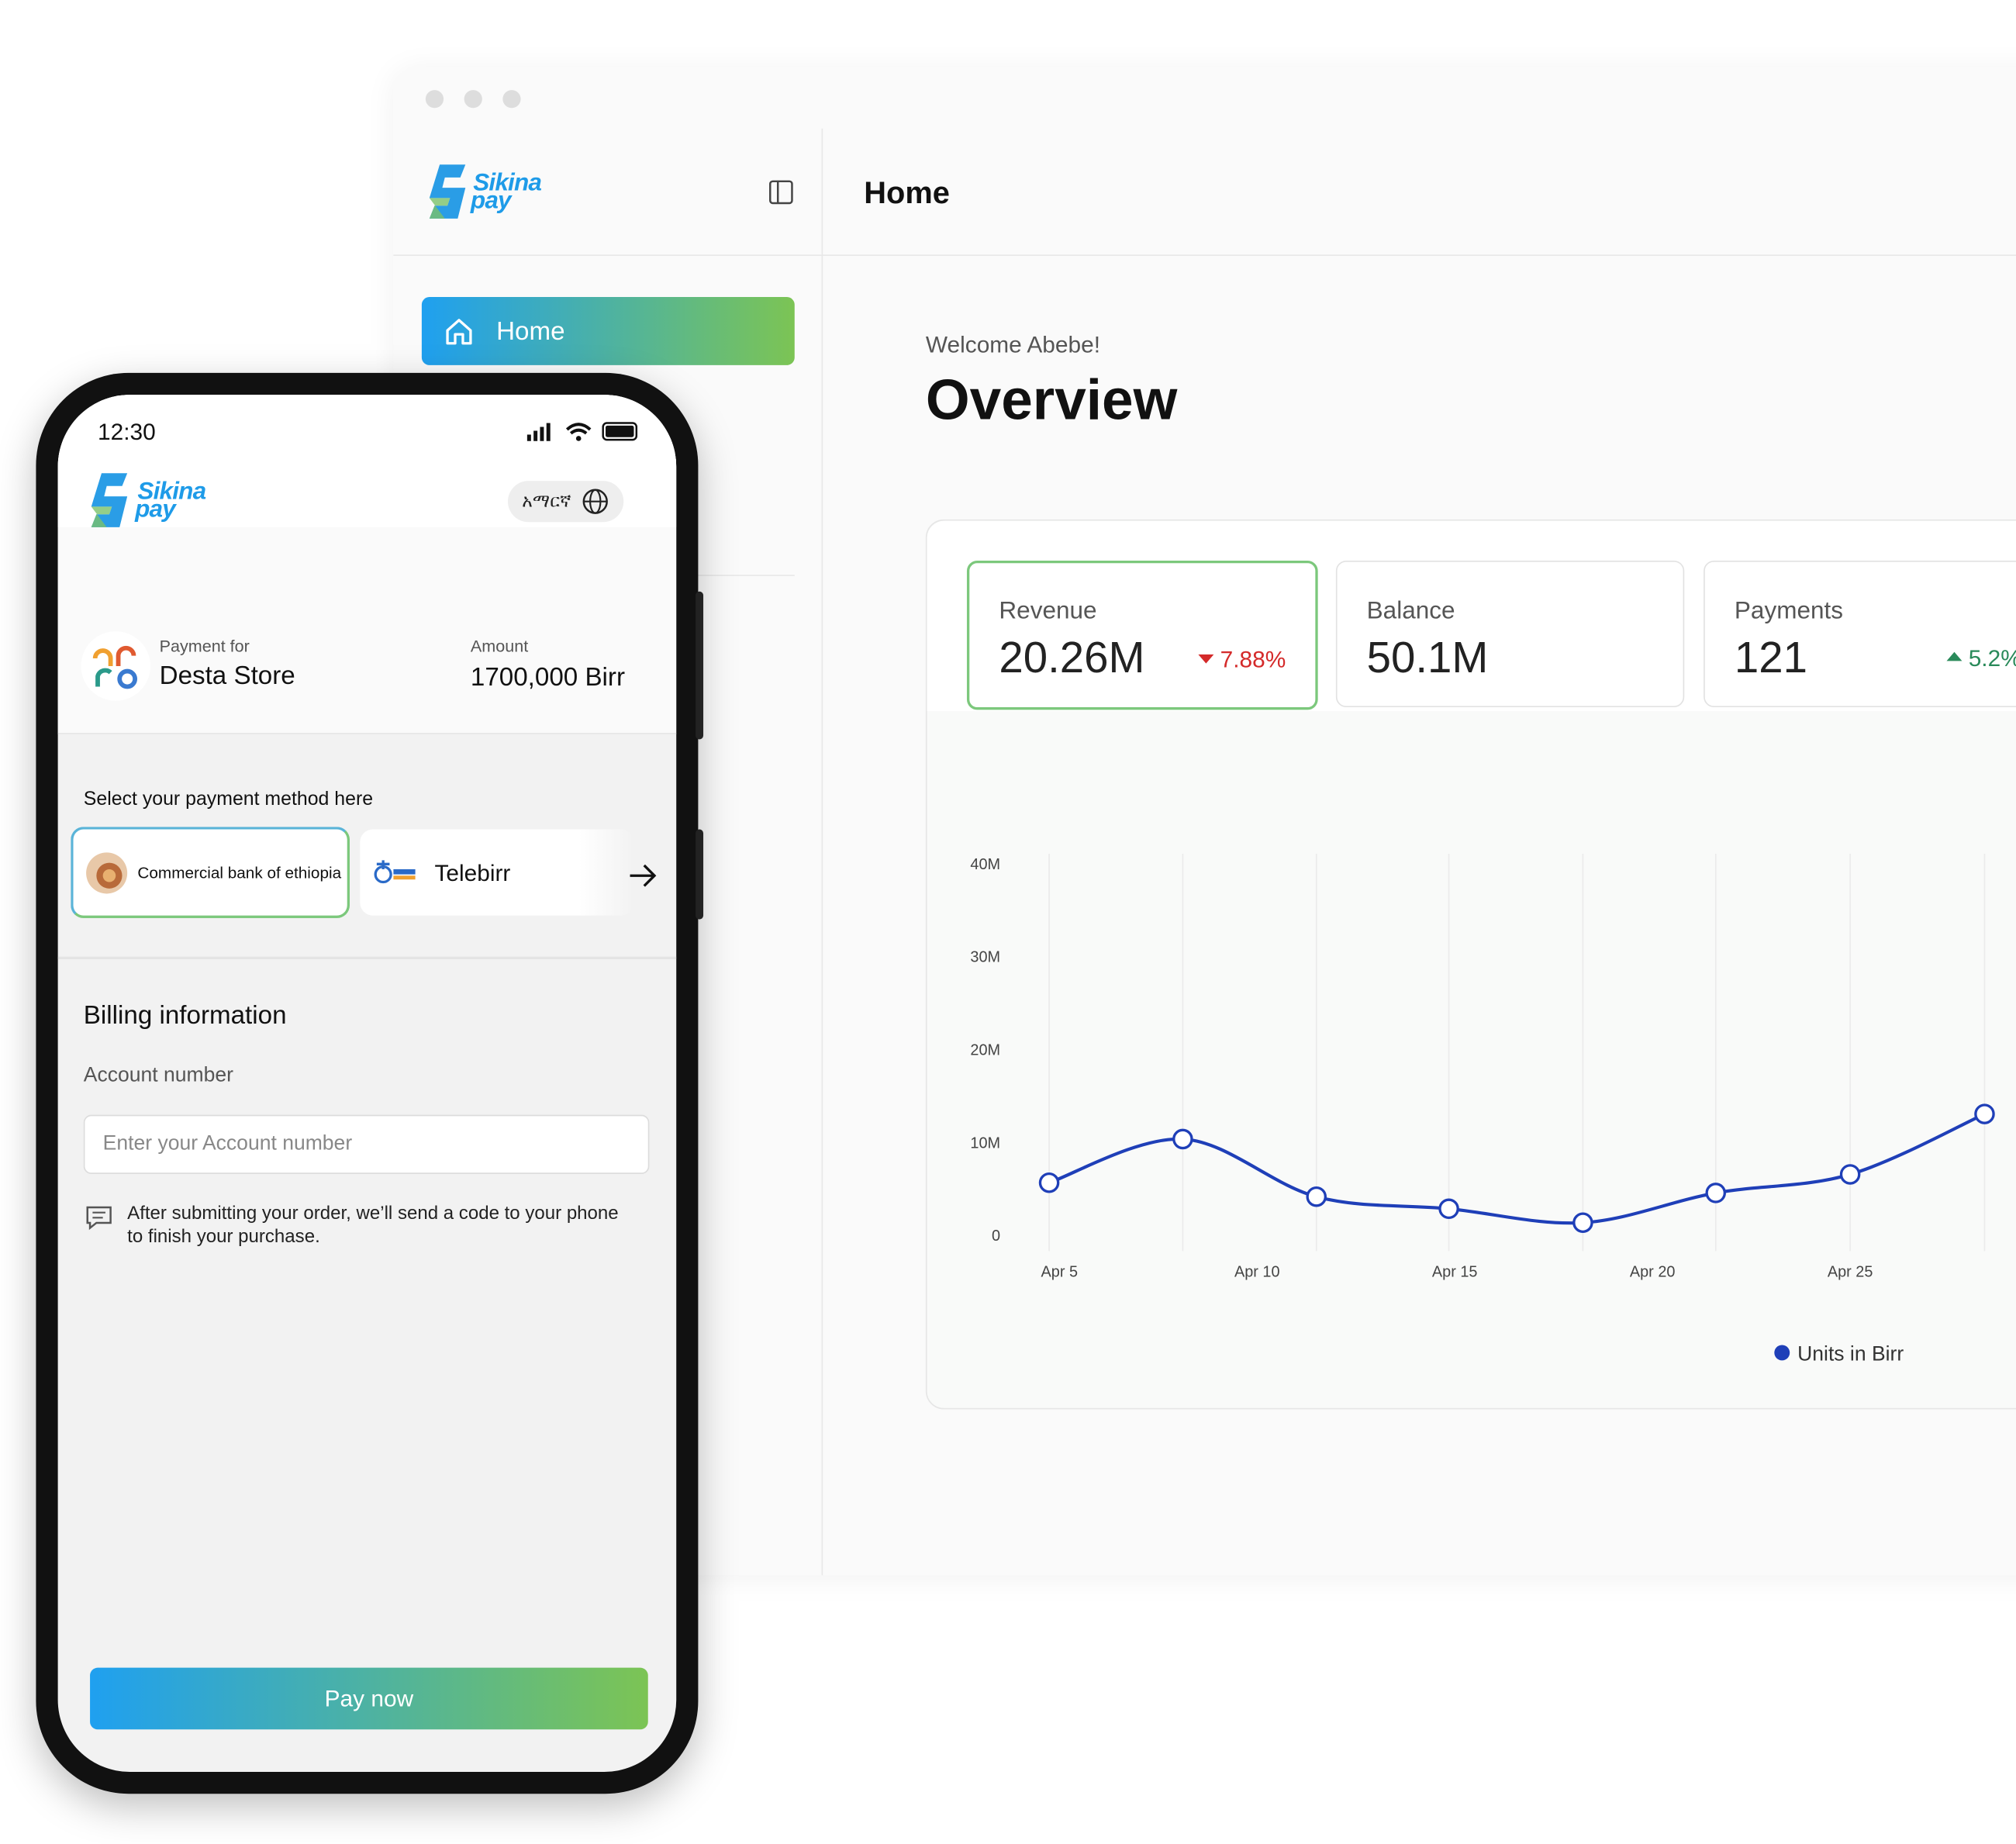 The height and width of the screenshot is (1844, 2016). What do you see at coordinates (1253, 660) in the screenshot?
I see `stat-change: 7.88%` at bounding box center [1253, 660].